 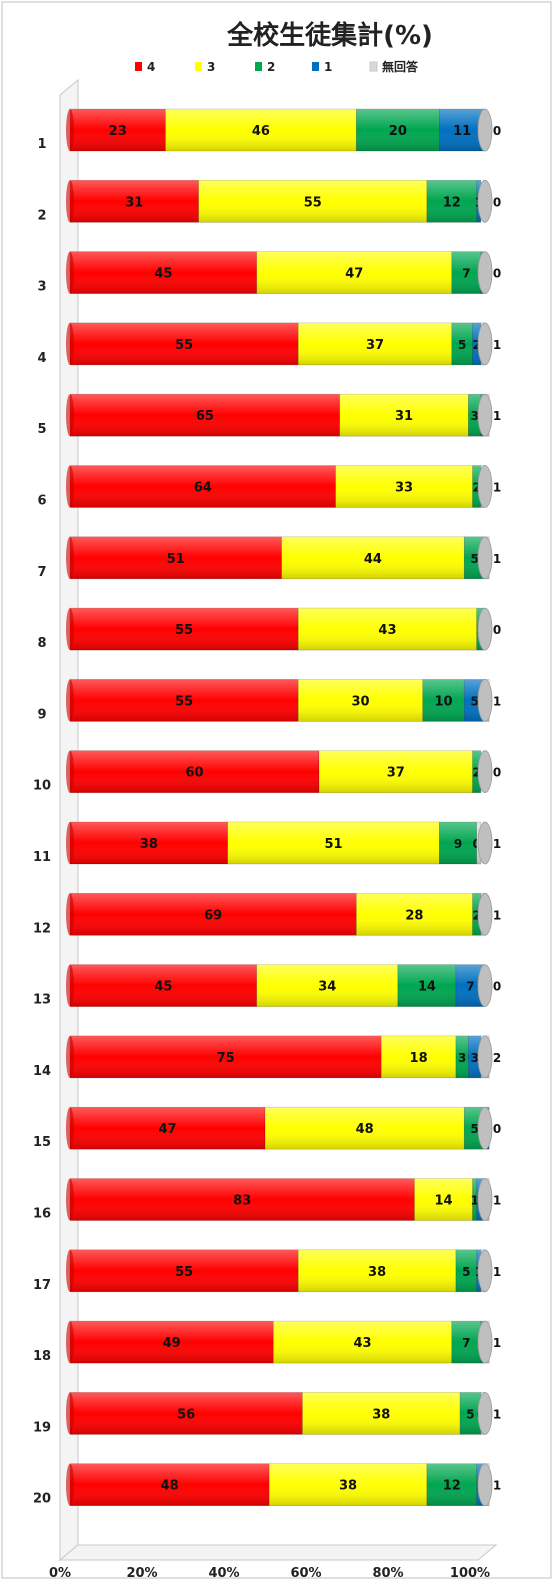 I want to click on bar-row: 55 30 10 5 1, so click(x=283, y=700).